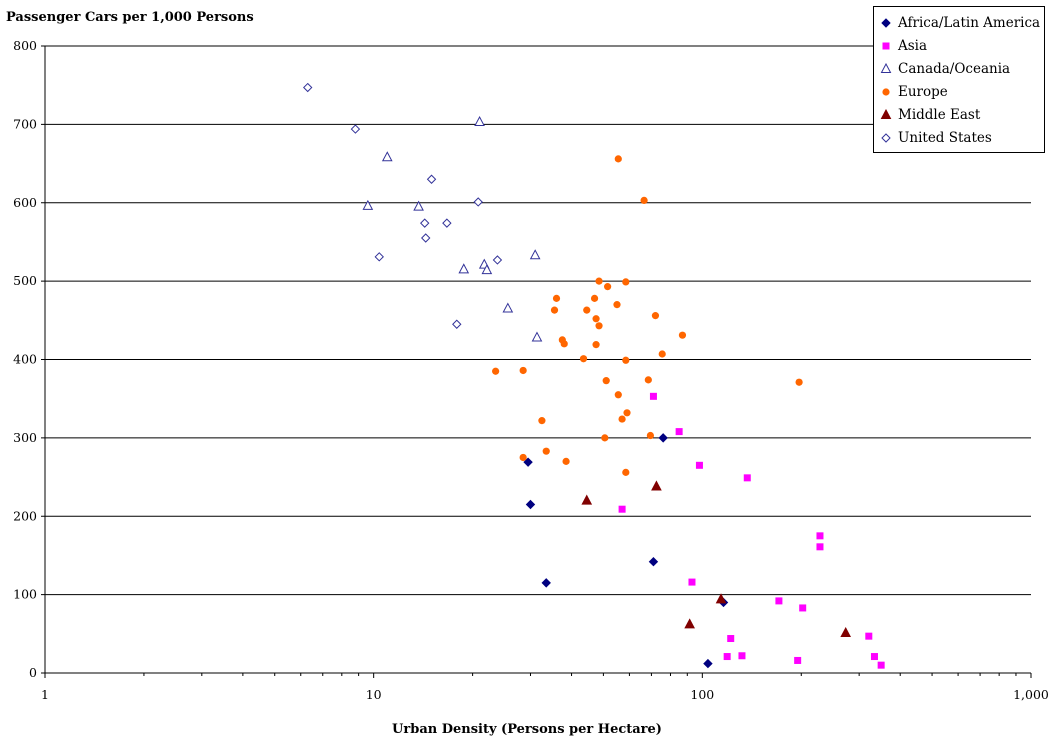  I want to click on legend-item-europe: Europe, so click(914, 92).